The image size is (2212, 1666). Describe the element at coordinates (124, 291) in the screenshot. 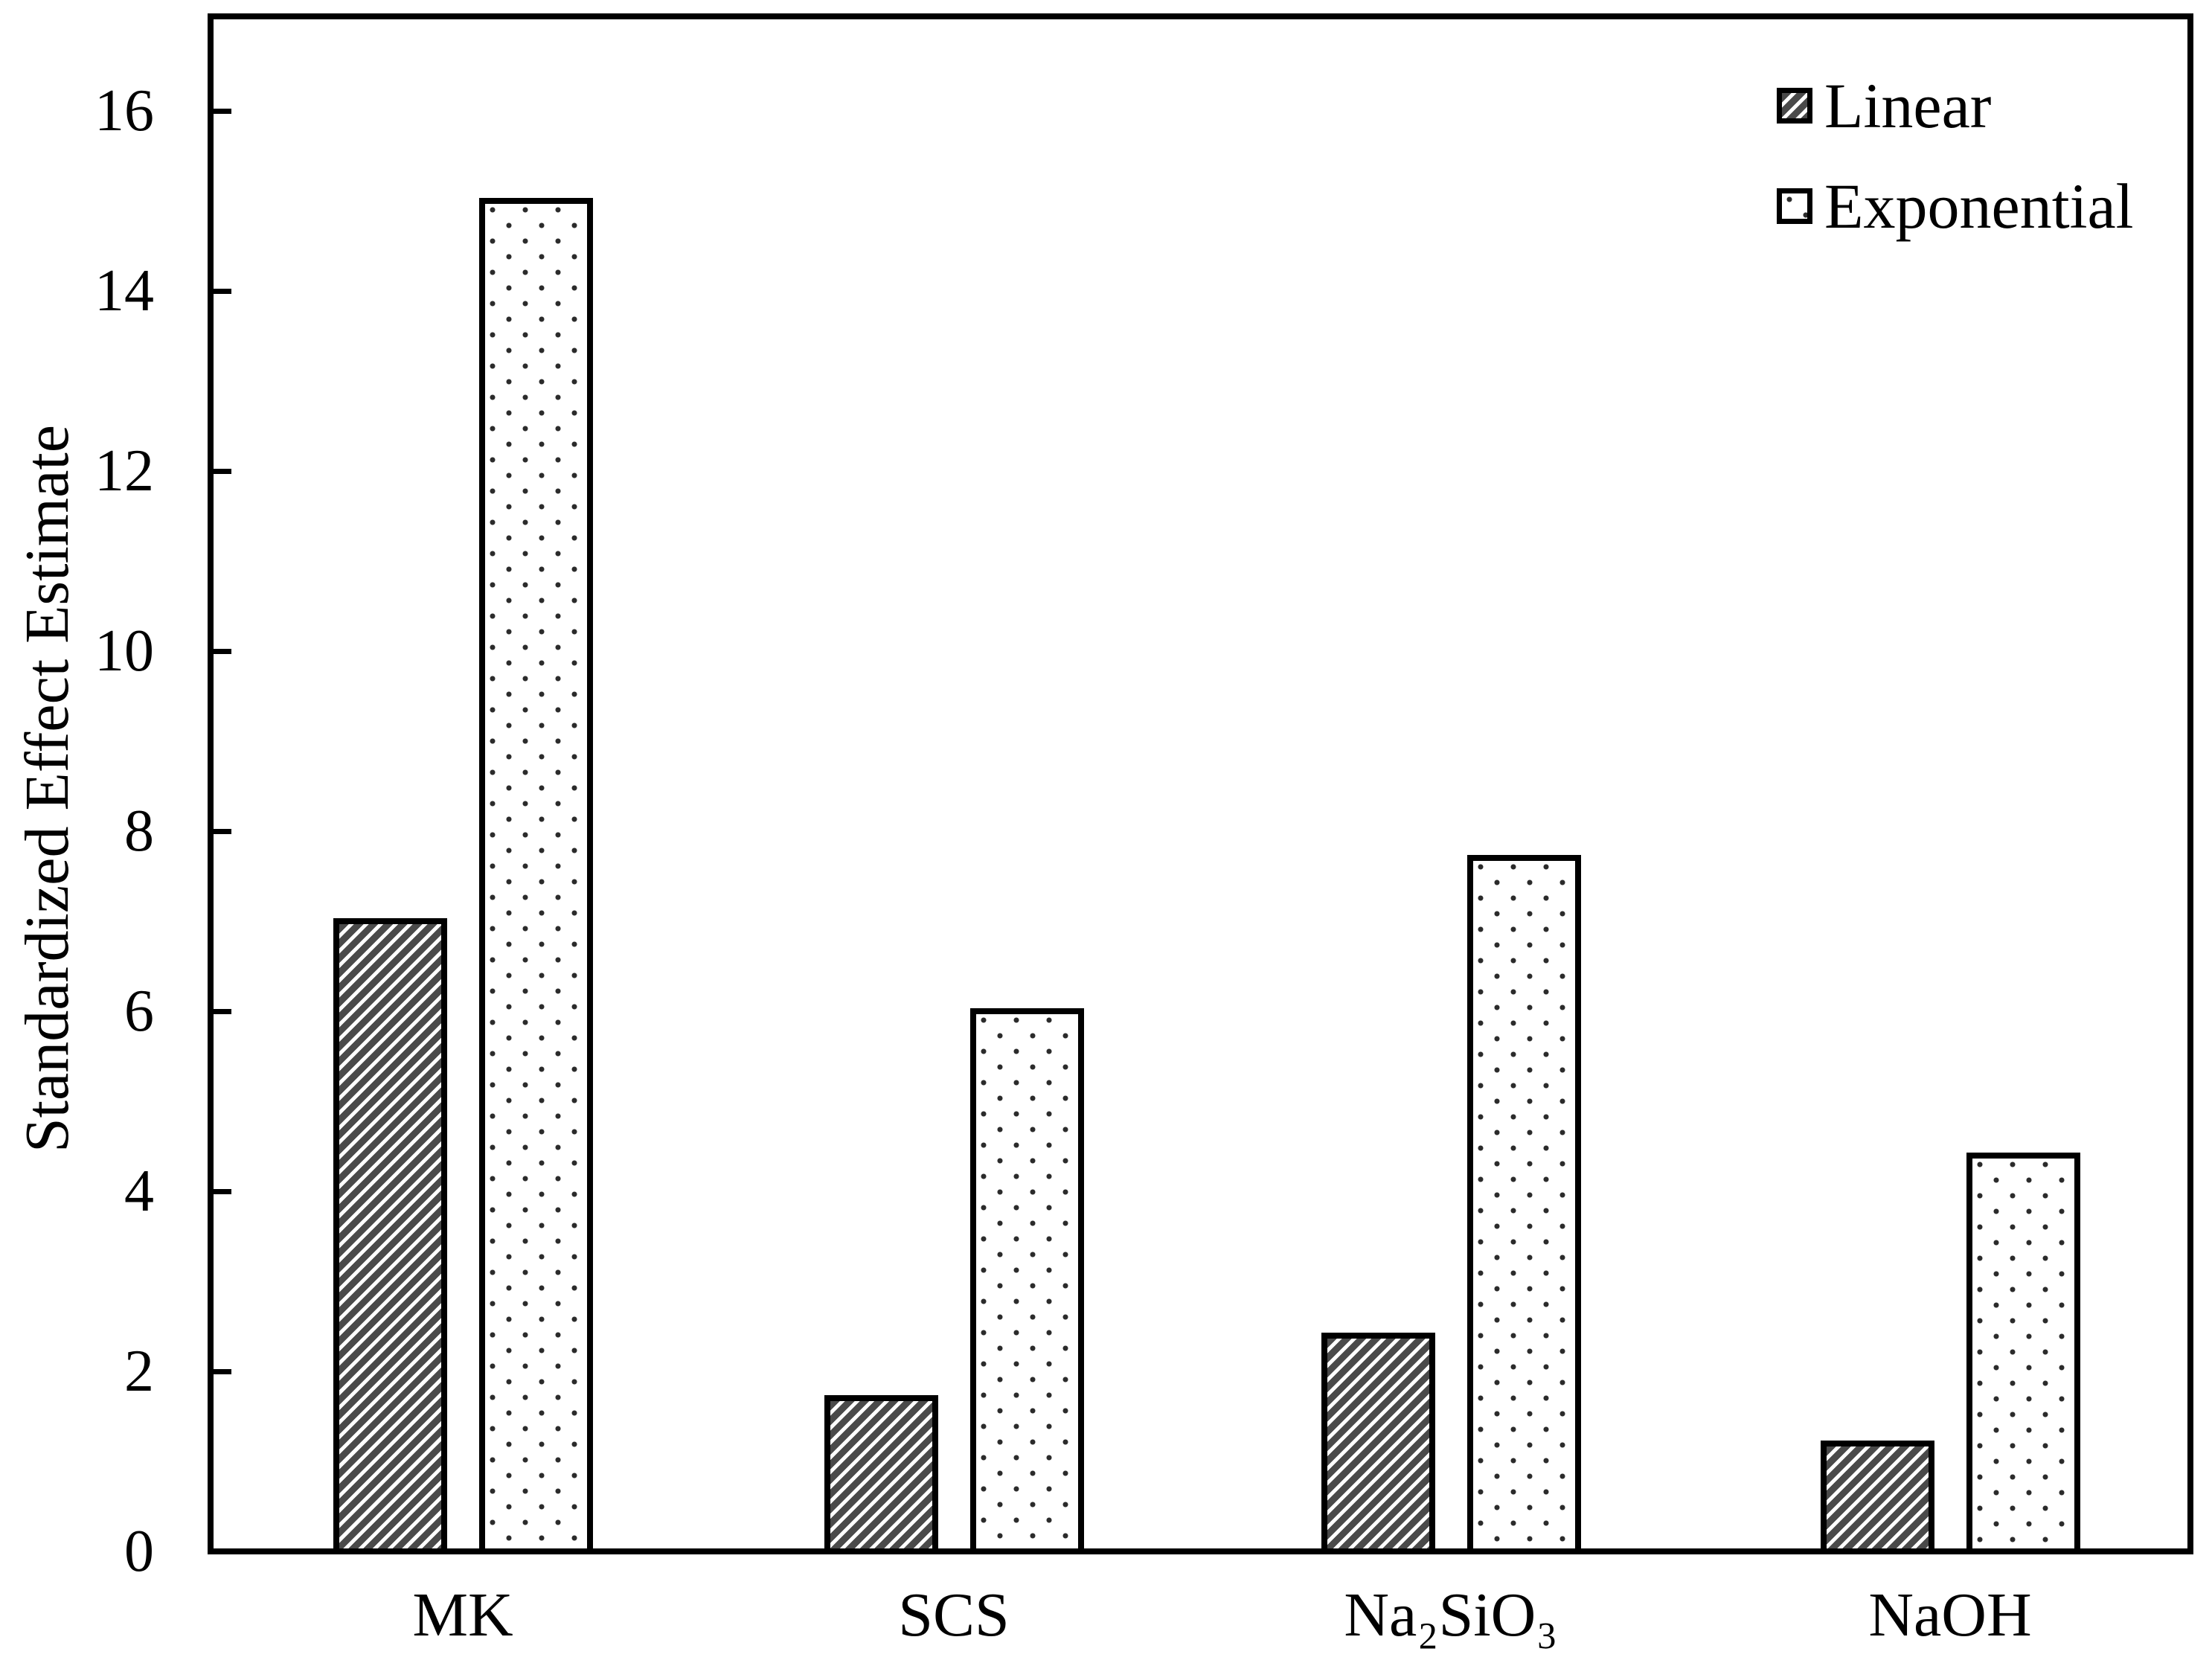

I see `y-tick-label: 14` at that location.